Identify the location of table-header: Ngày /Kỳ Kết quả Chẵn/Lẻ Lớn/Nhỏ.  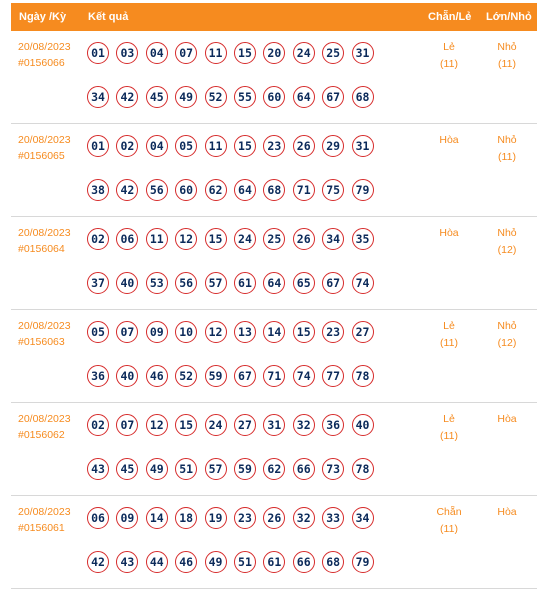
(274, 17).